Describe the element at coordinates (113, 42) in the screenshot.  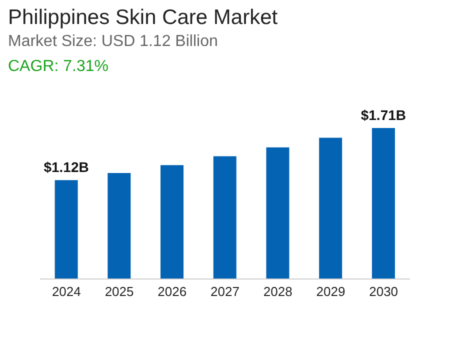
I see `chart-subtitle: Market Size: USD 1.12 Billion` at that location.